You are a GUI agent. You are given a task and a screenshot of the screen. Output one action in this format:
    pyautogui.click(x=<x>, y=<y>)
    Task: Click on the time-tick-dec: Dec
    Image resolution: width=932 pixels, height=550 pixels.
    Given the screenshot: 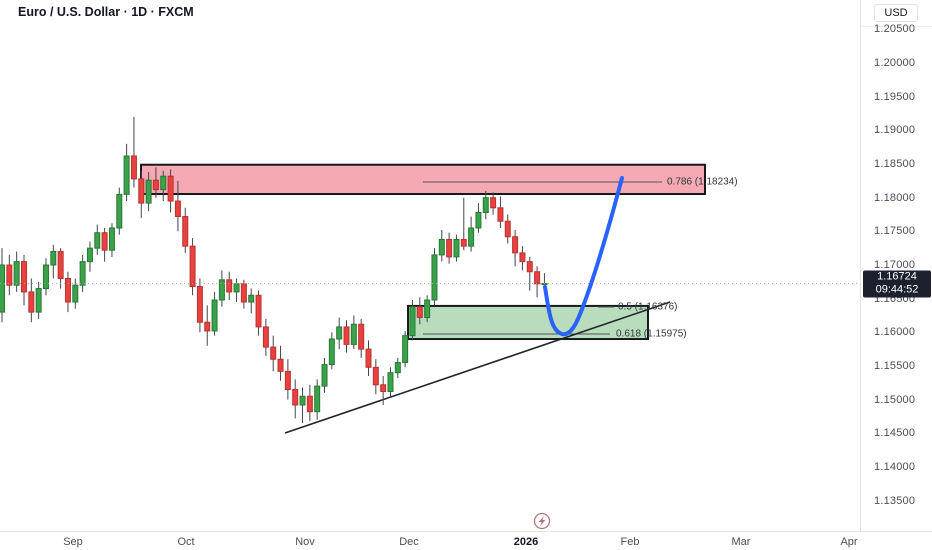 What is the action you would take?
    pyautogui.click(x=409, y=542)
    